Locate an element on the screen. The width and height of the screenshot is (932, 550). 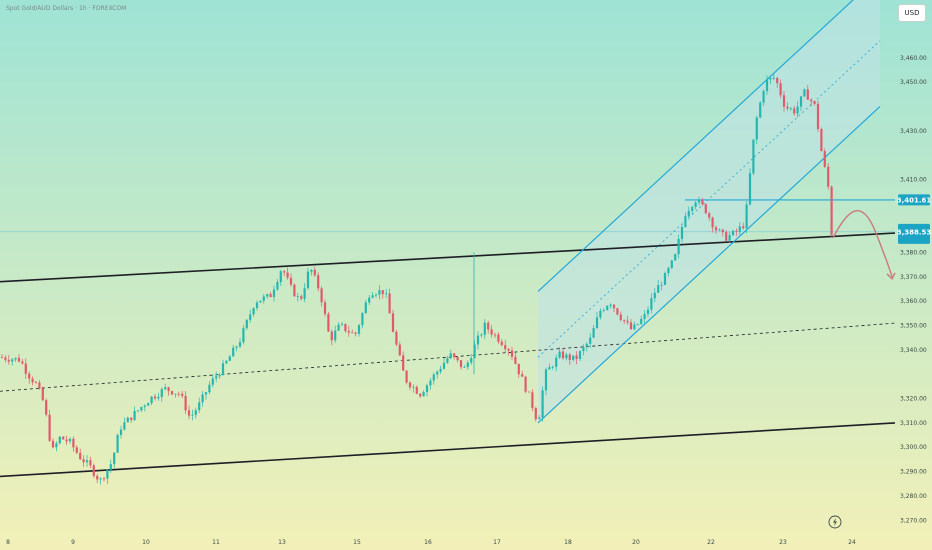
trend-line-upper is located at coordinates (448, 257).